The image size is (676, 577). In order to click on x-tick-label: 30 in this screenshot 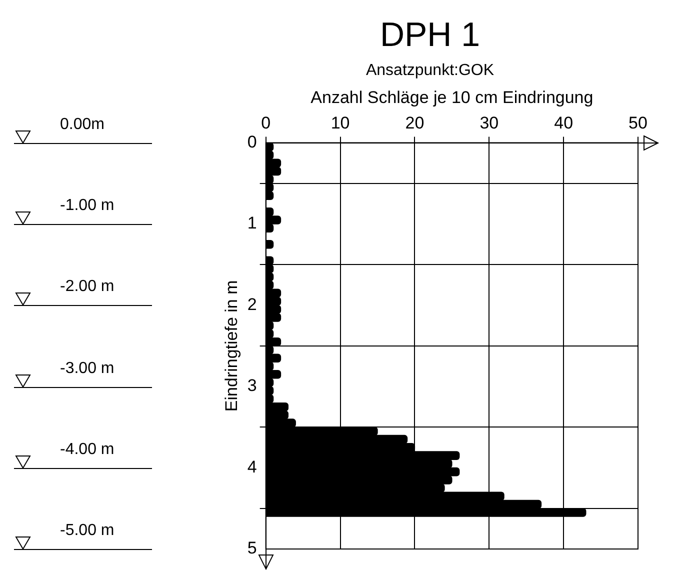, I will do `click(489, 122)`.